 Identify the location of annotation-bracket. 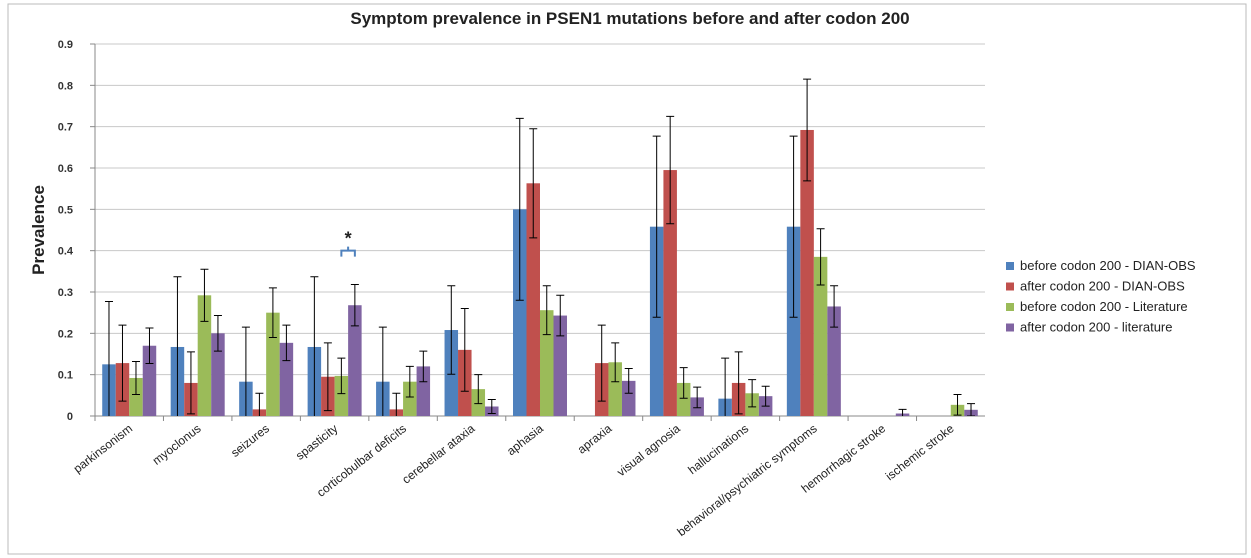
(348, 251).